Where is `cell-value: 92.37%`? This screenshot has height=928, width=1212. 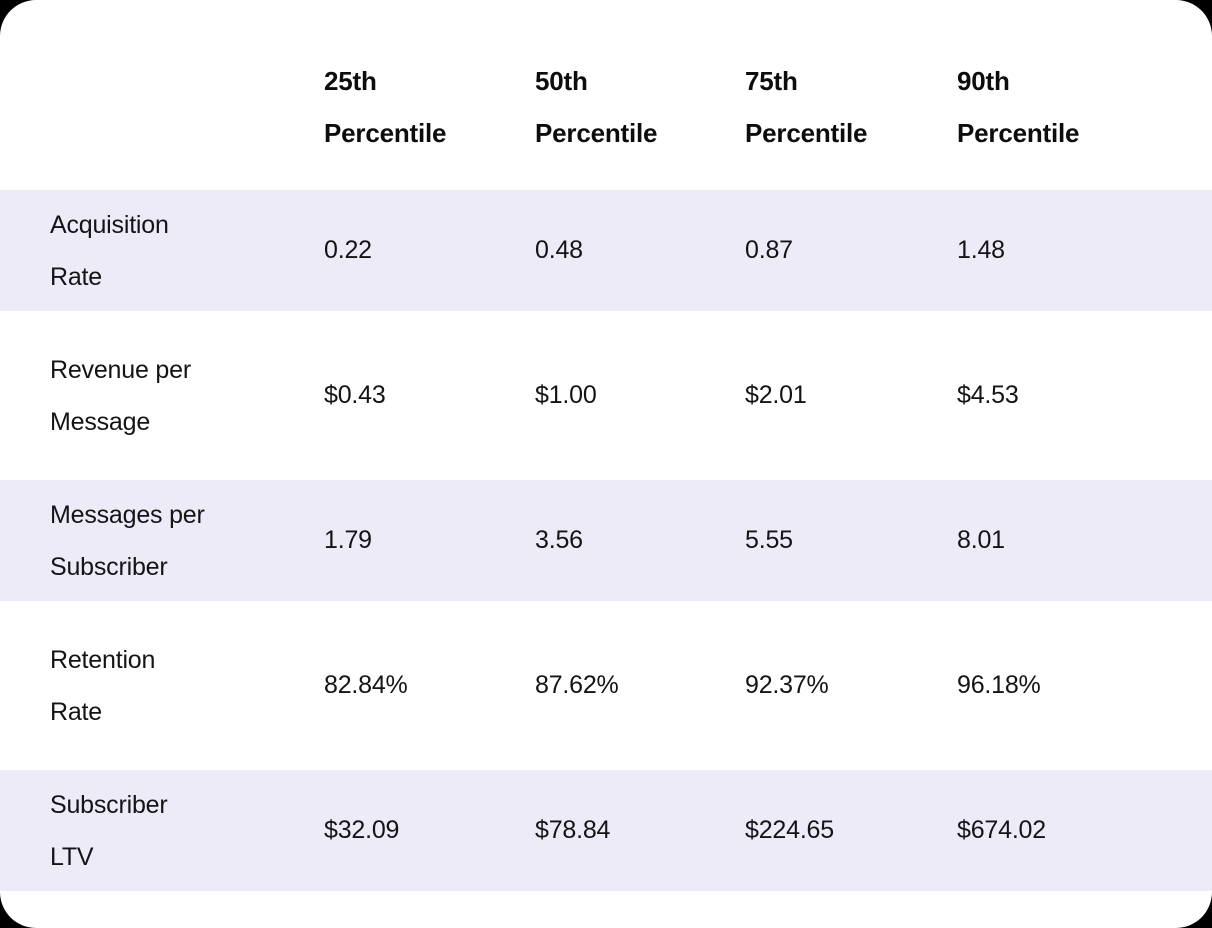 cell-value: 92.37% is located at coordinates (787, 685).